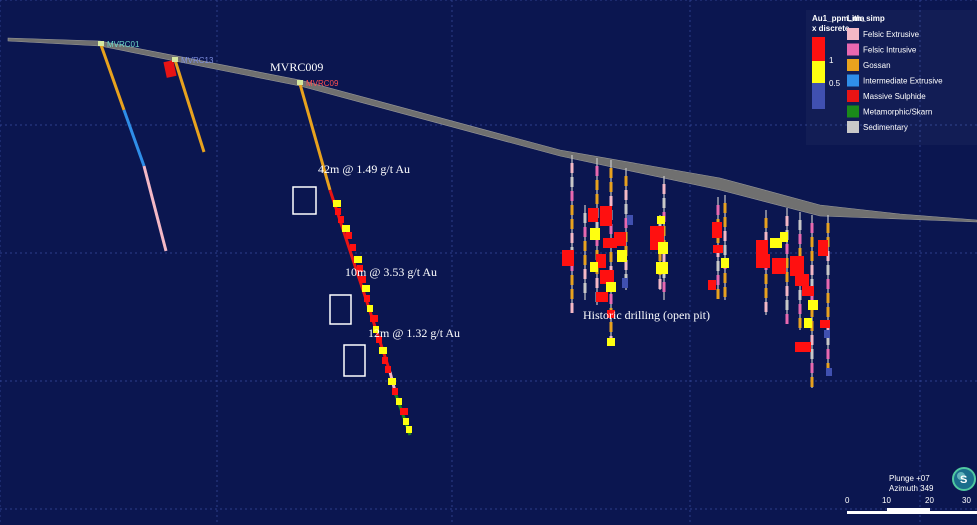 The image size is (977, 525). What do you see at coordinates (414, 333) in the screenshot?
I see `intercept-label-3: 12m @ 1.32 g/t Au` at bounding box center [414, 333].